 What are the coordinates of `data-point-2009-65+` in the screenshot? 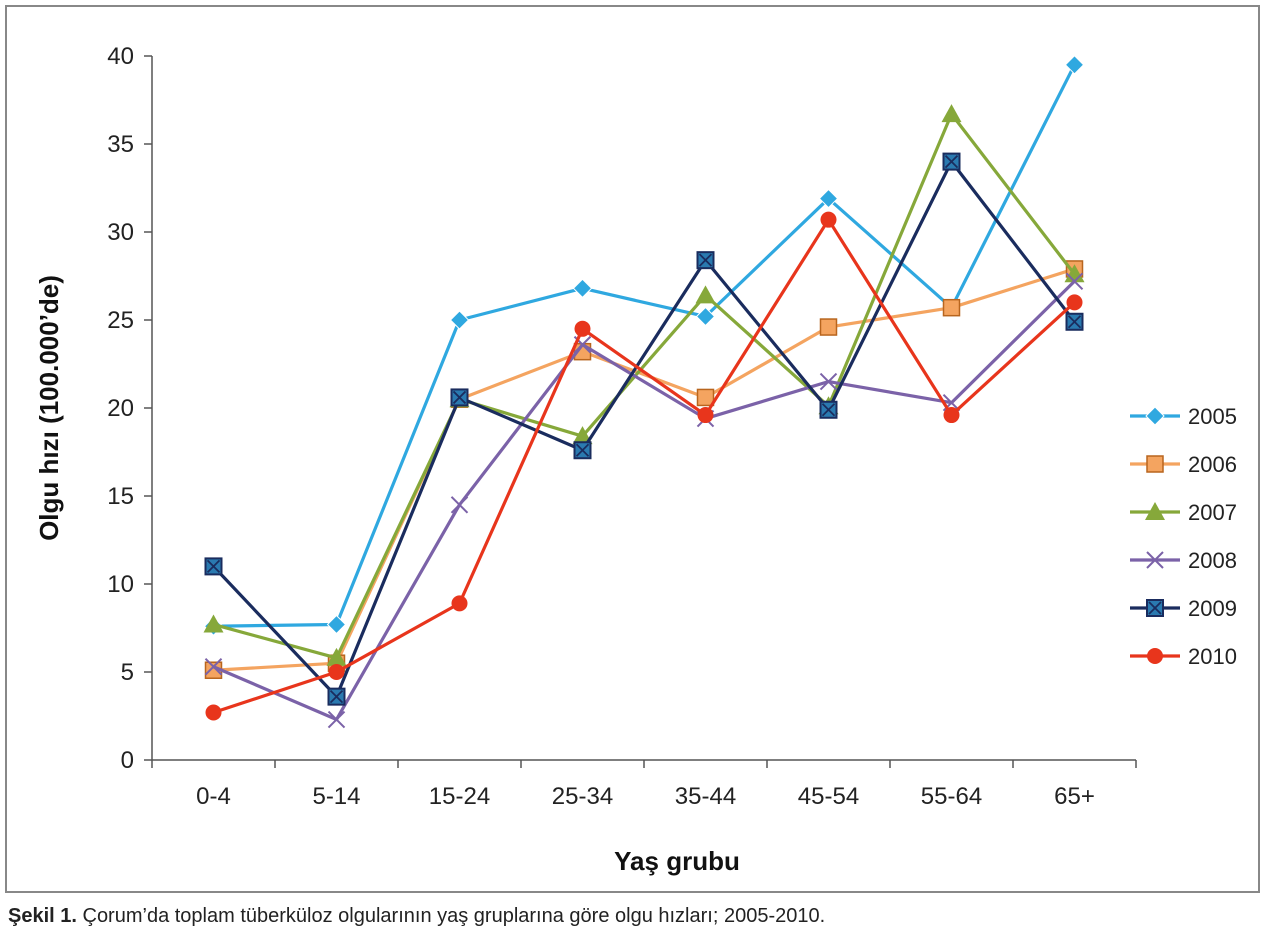 It's located at (1074, 321).